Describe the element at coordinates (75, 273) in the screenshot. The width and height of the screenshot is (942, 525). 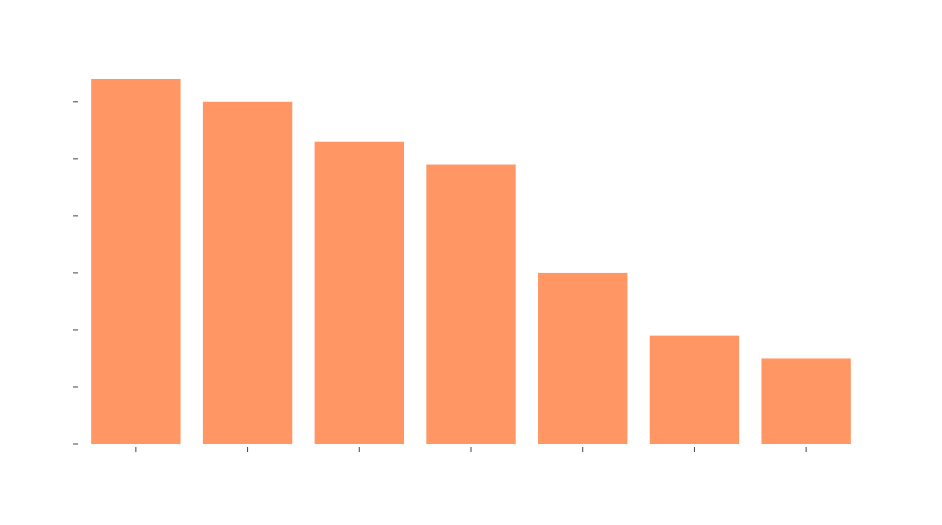
I see `y-axis-ticks` at that location.